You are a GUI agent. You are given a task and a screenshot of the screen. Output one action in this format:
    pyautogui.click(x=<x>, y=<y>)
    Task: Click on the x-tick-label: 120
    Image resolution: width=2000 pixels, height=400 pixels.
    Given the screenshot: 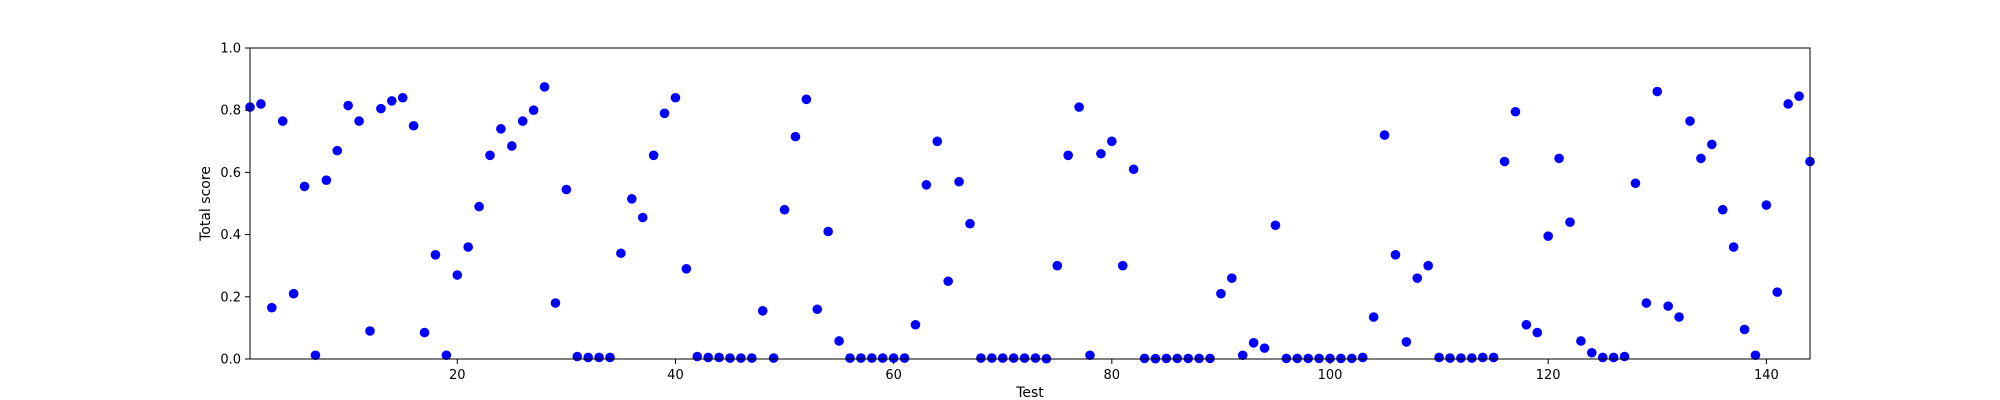 What is the action you would take?
    pyautogui.click(x=1548, y=375)
    